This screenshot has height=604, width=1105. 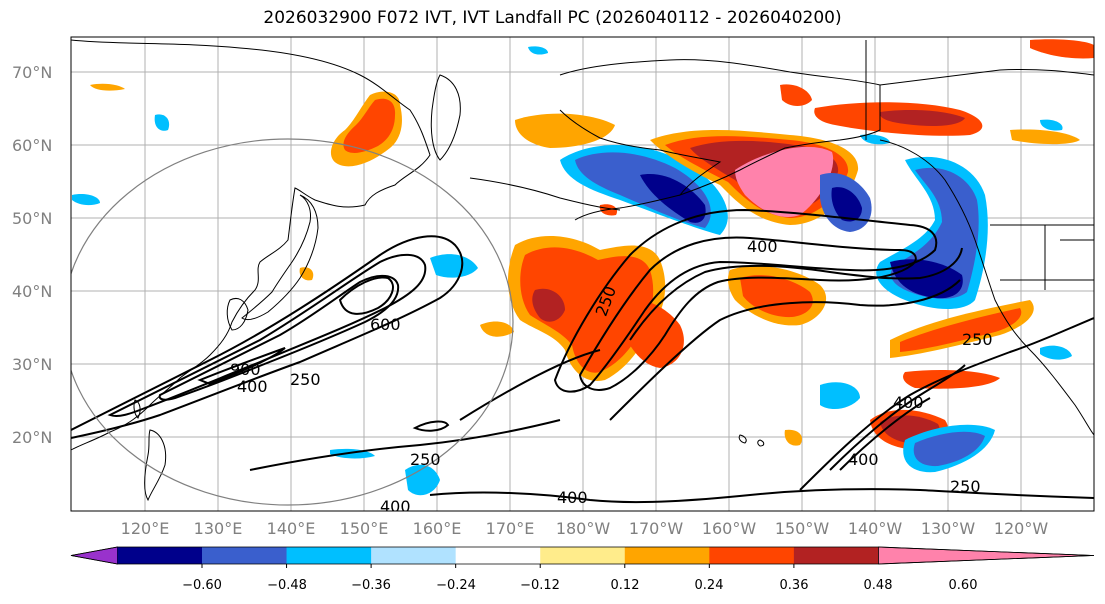 What do you see at coordinates (437, 528) in the screenshot?
I see `lon-label: 160°E` at bounding box center [437, 528].